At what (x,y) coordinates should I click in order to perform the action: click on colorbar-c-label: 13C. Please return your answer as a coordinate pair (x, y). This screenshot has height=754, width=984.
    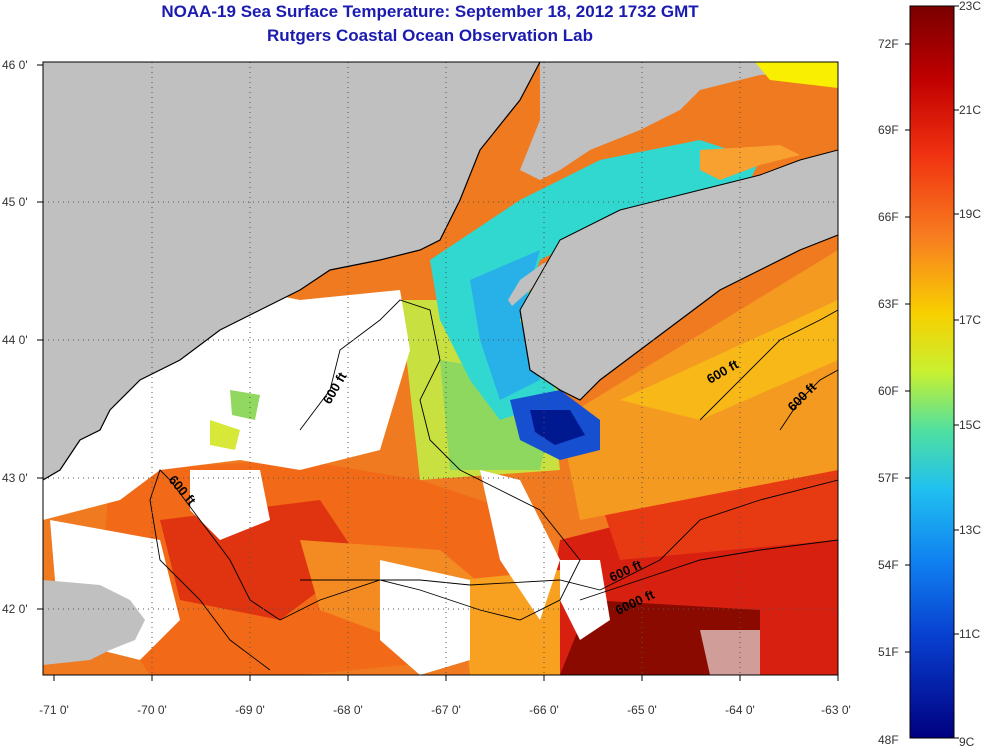
    Looking at the image, I should click on (970, 530).